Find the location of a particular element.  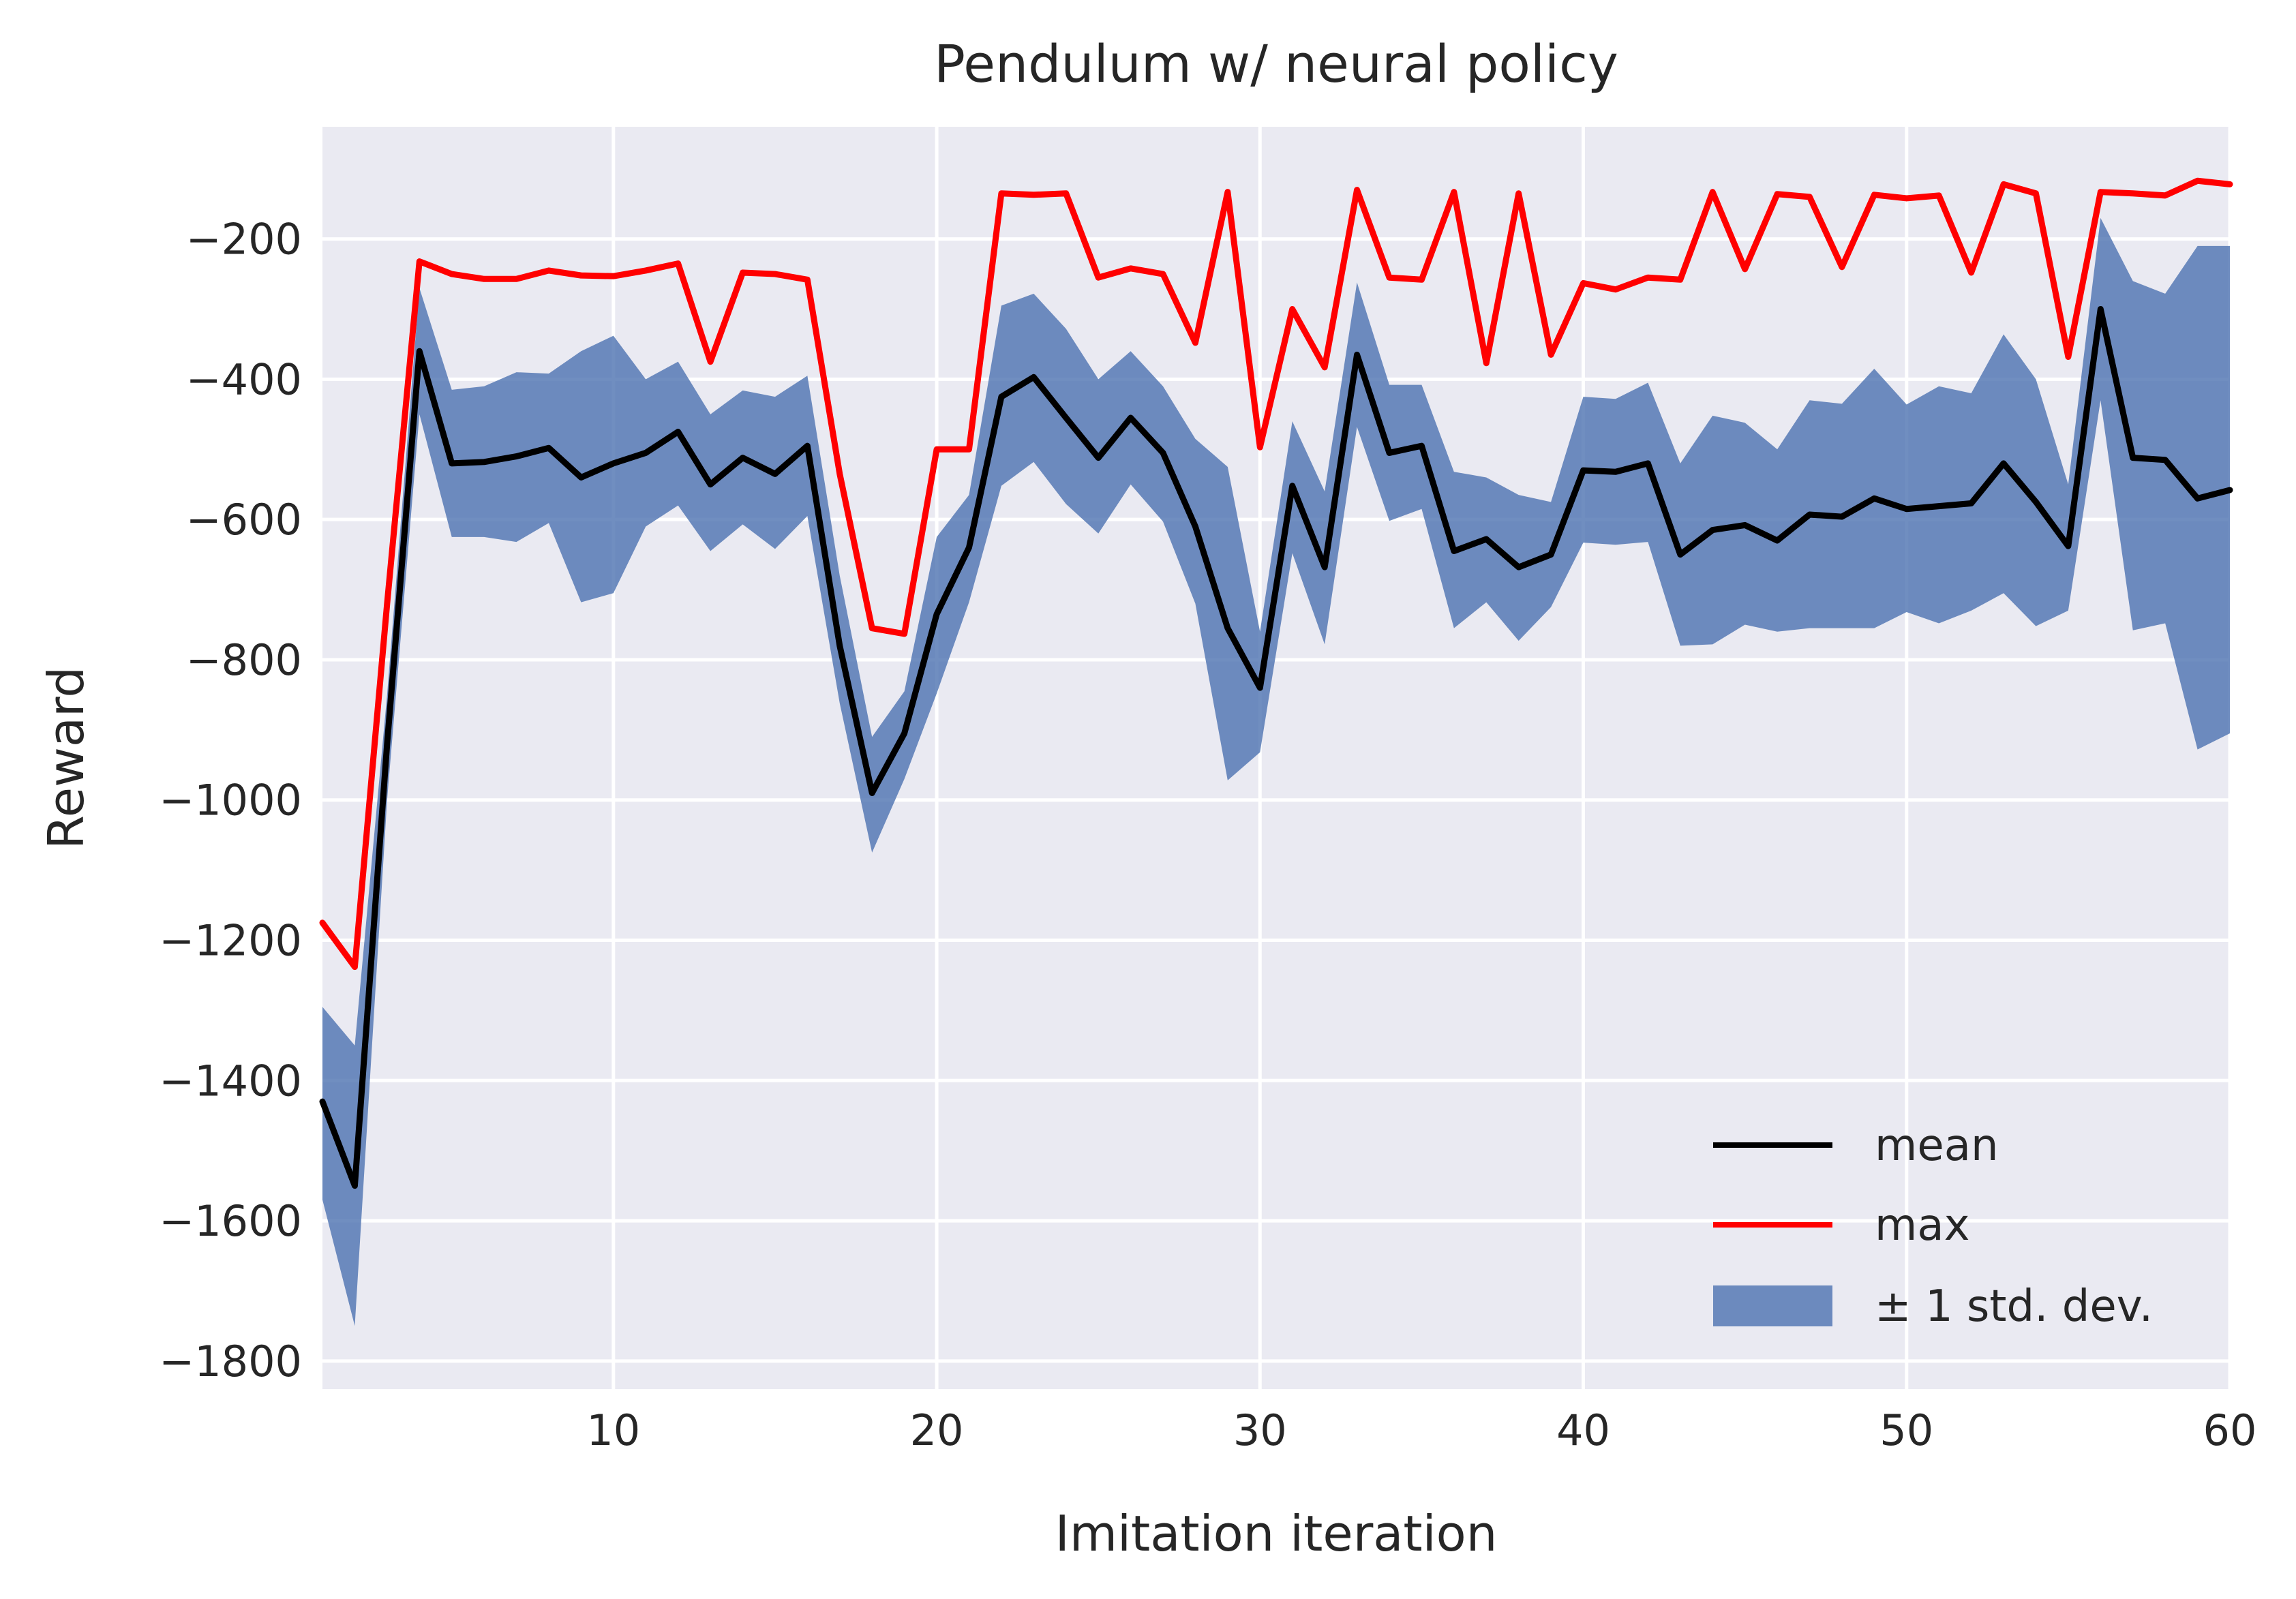

legend-label-max: max is located at coordinates (1922, 1226).